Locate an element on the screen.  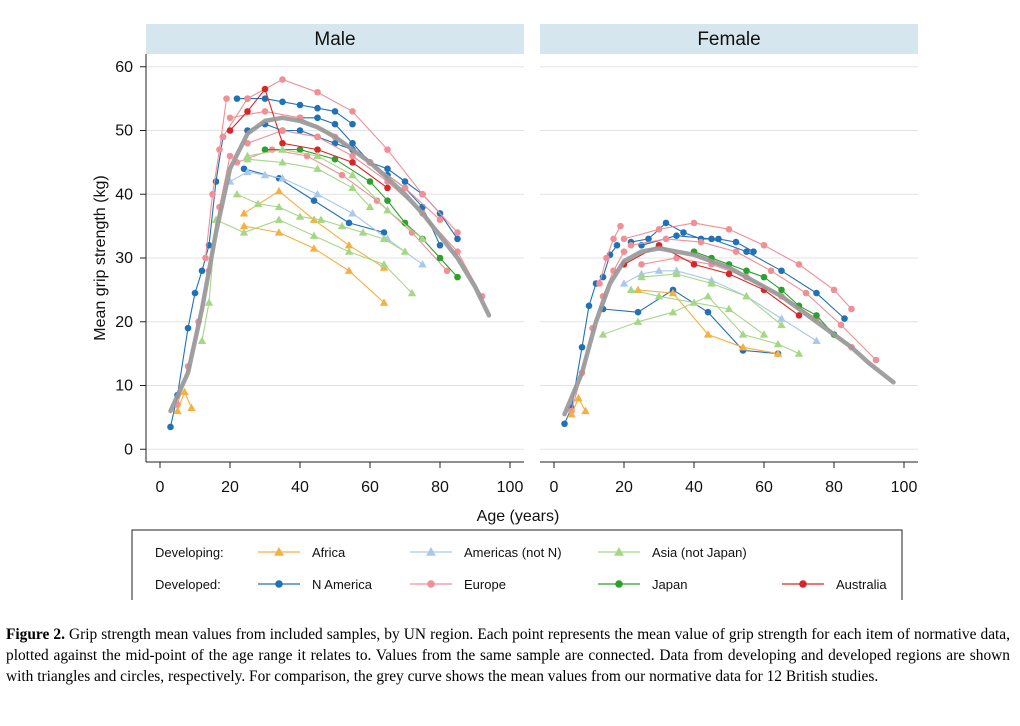
y-tick-label: 40 is located at coordinates (124, 194).